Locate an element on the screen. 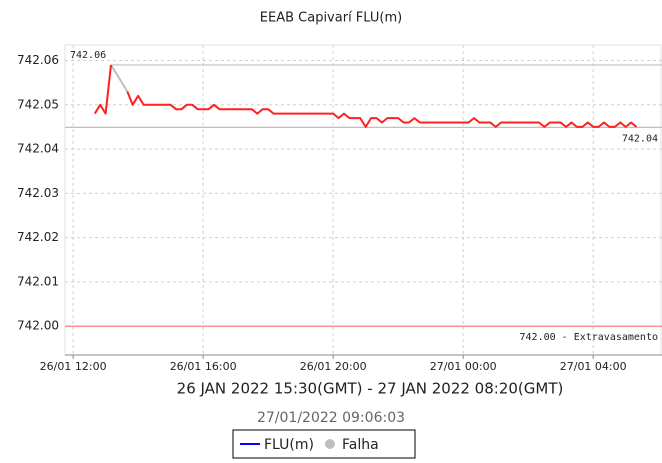  annotation: 742.06 is located at coordinates (88, 55).